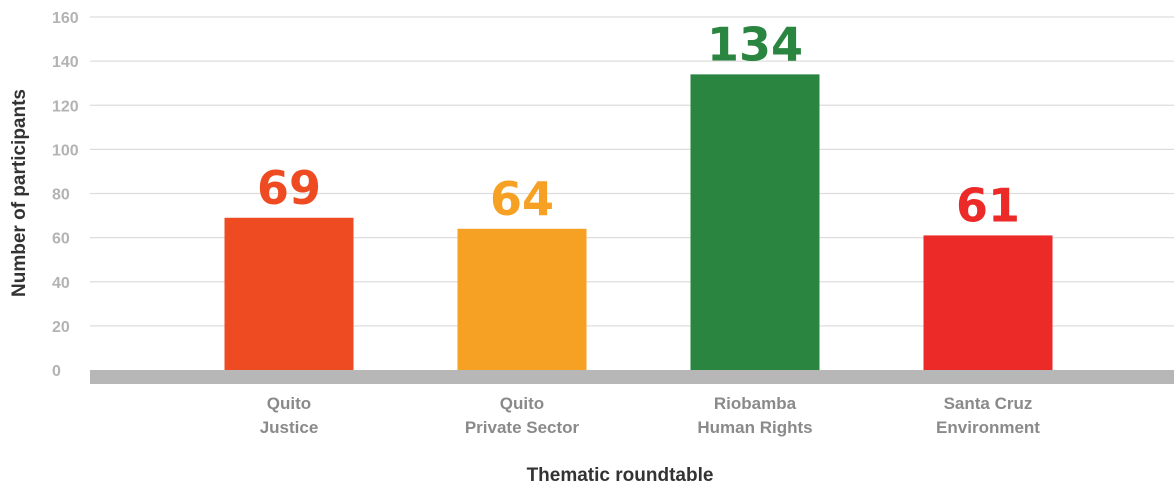 This screenshot has width=1174, height=486. Describe the element at coordinates (65, 150) in the screenshot. I see `y-tick-label: 100` at that location.